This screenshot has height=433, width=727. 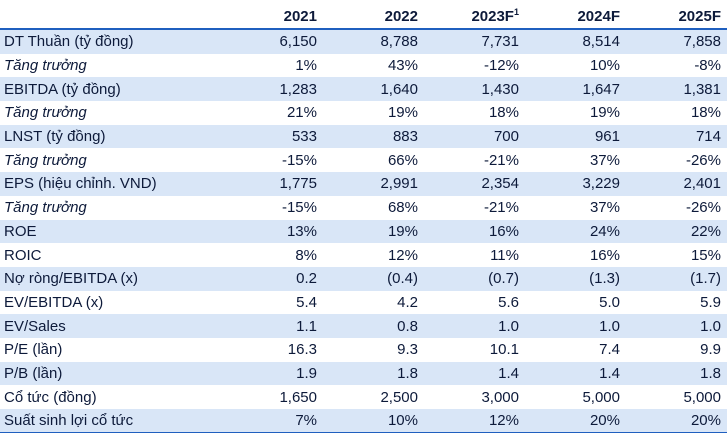 What do you see at coordinates (363, 397) in the screenshot?
I see `table-row: Cổ tức (đồng) 1,650 2,500 3,000 5,000 5,000` at bounding box center [363, 397].